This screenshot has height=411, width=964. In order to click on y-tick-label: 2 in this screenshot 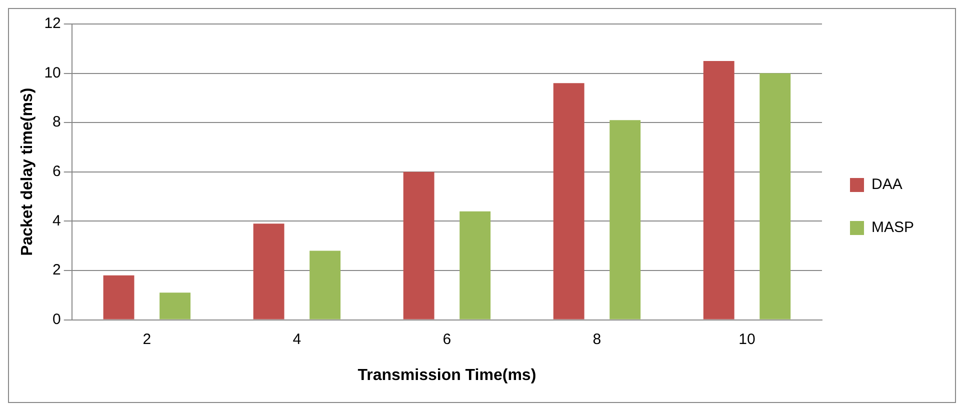, I will do `click(56, 270)`.